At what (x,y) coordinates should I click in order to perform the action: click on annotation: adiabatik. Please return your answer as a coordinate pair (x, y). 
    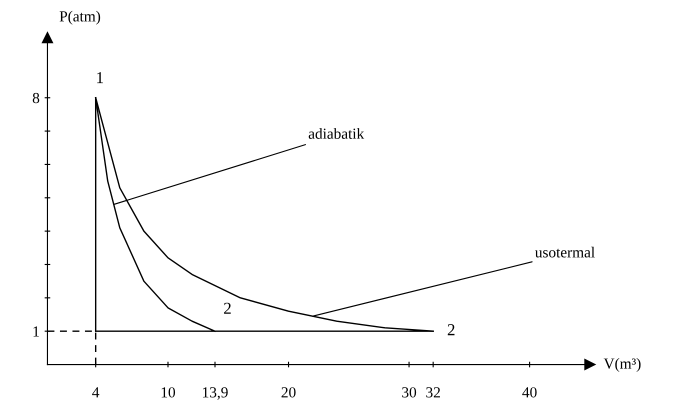
    Looking at the image, I should click on (336, 133).